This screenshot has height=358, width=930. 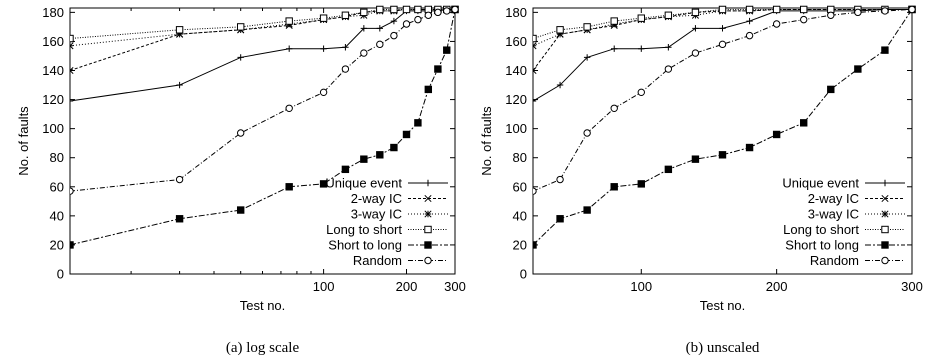 I want to click on legend-marker-2-way-ic, so click(x=428, y=198).